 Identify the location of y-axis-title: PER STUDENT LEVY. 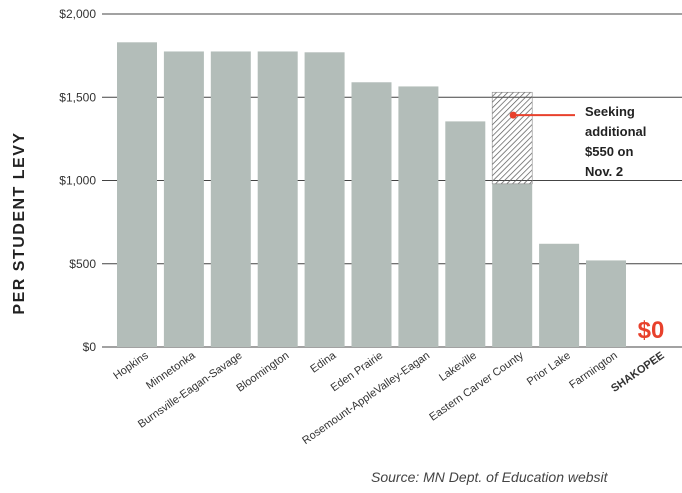
(19, 222).